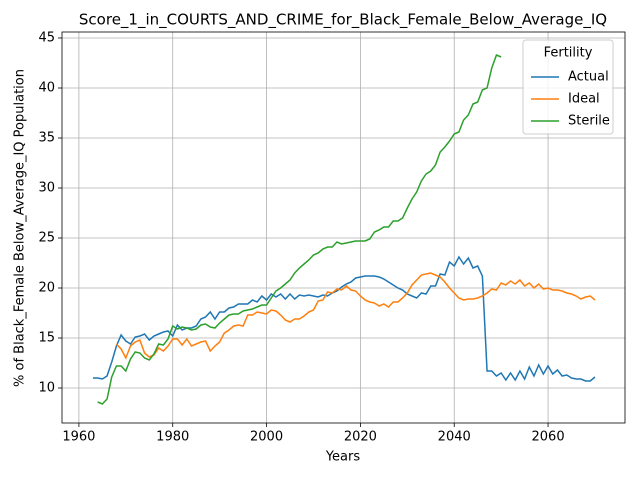 This screenshot has width=640, height=480. I want to click on legend-label: Sterile, so click(589, 121).